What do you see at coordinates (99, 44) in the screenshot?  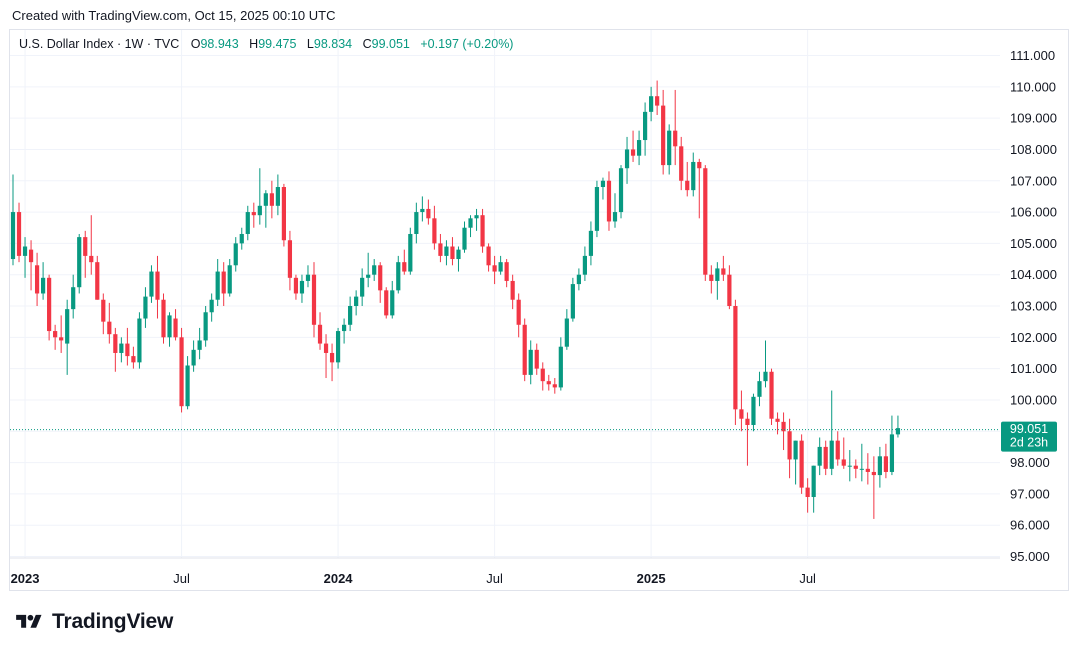 I see `symbol-title: U.S. Dollar Index · 1W · TVC` at bounding box center [99, 44].